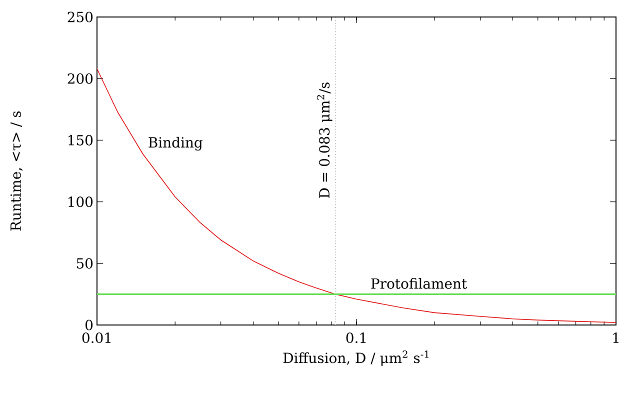 This screenshot has width=623, height=406. What do you see at coordinates (80, 140) in the screenshot?
I see `y-tick-label: 150` at bounding box center [80, 140].